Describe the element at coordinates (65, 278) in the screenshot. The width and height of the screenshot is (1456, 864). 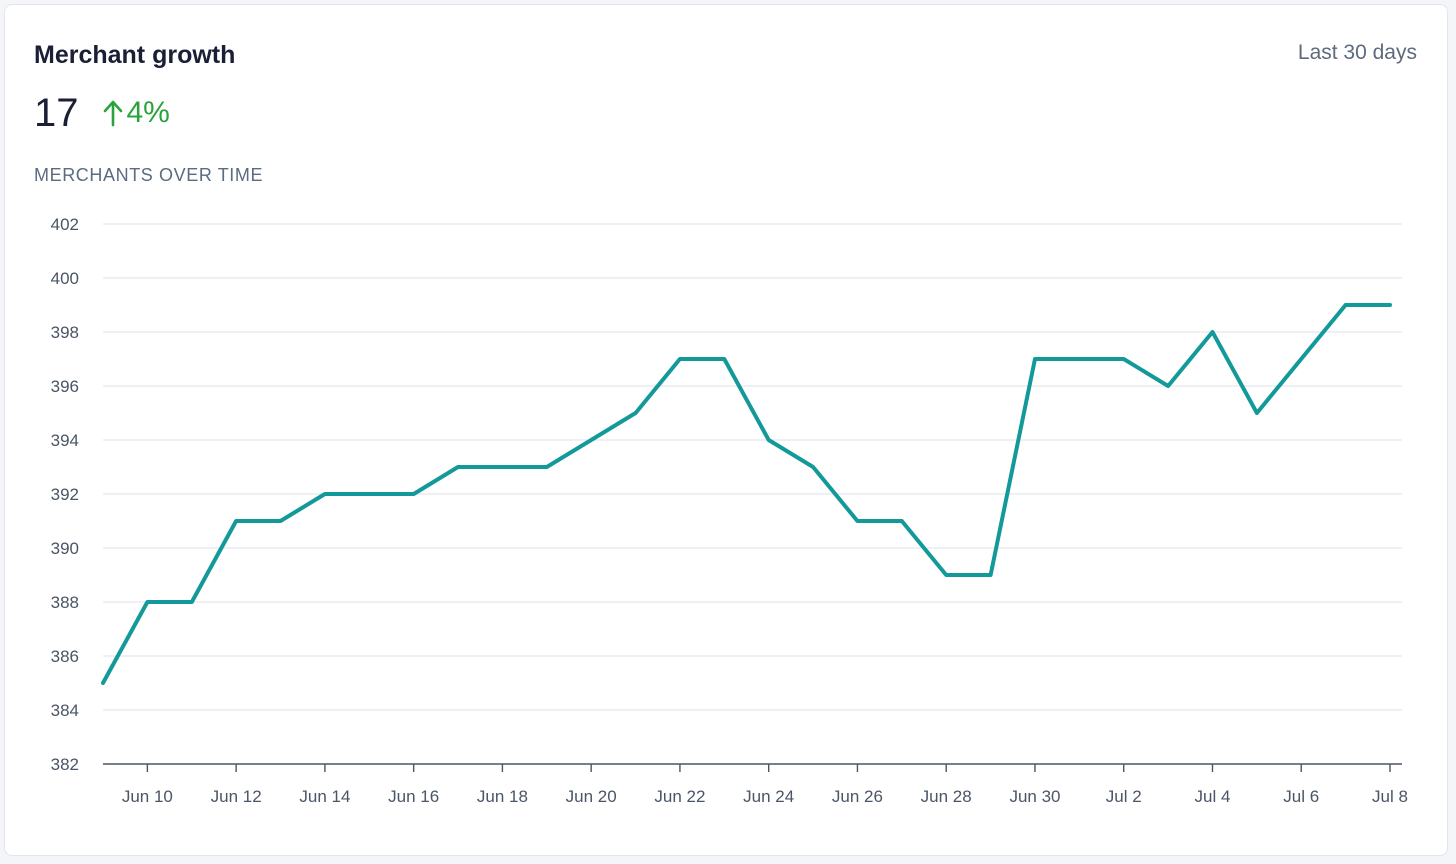
I see `y-tick-label: 400` at that location.